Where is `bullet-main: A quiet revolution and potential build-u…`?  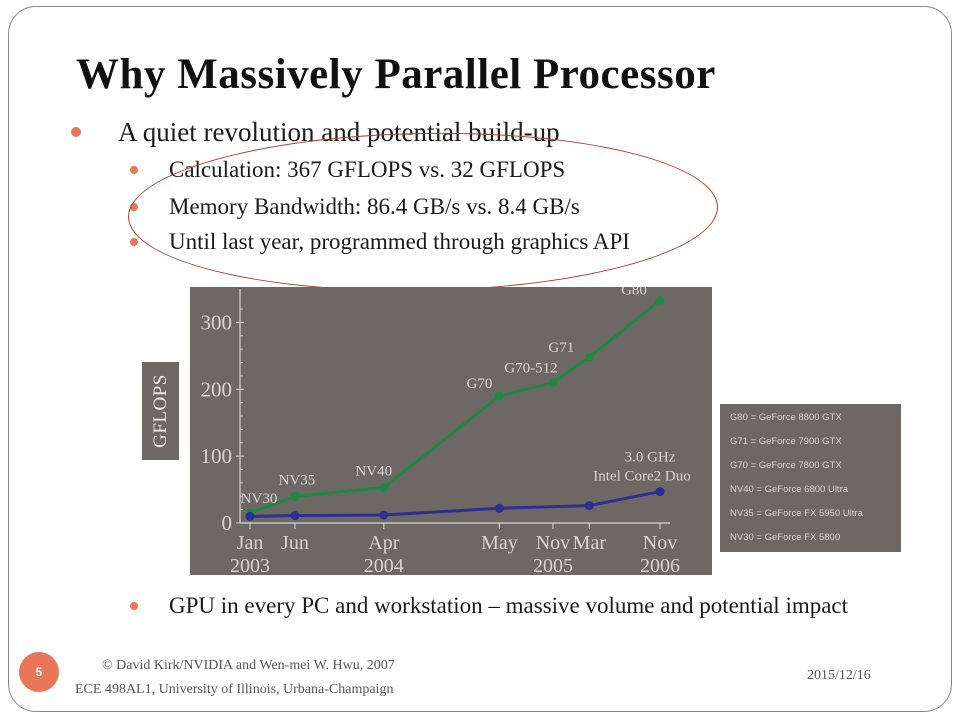 bullet-main: A quiet revolution and potential build-u… is located at coordinates (315, 132).